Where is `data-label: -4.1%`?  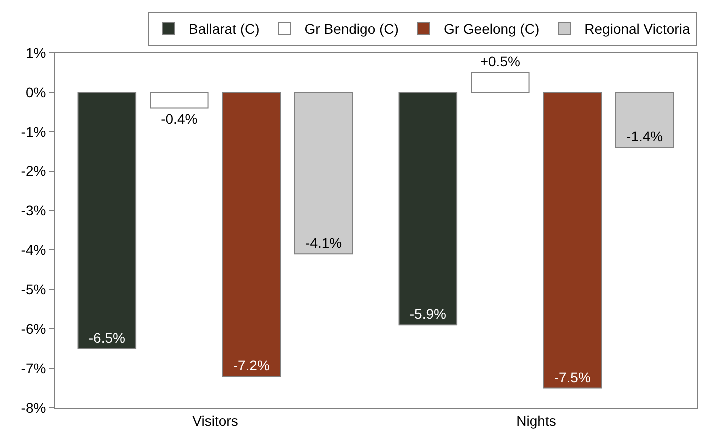
data-label: -4.1% is located at coordinates (324, 243).